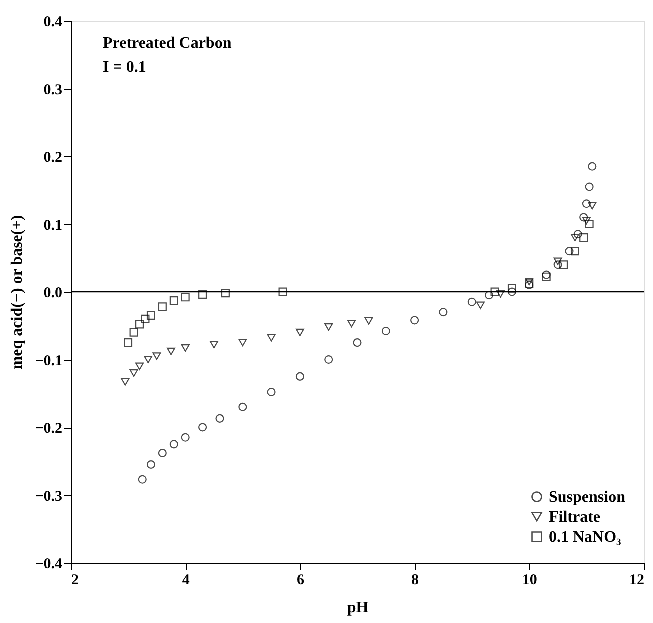 This screenshot has height=623, width=653. I want to click on annotation: Pretreated Carbon, so click(167, 43).